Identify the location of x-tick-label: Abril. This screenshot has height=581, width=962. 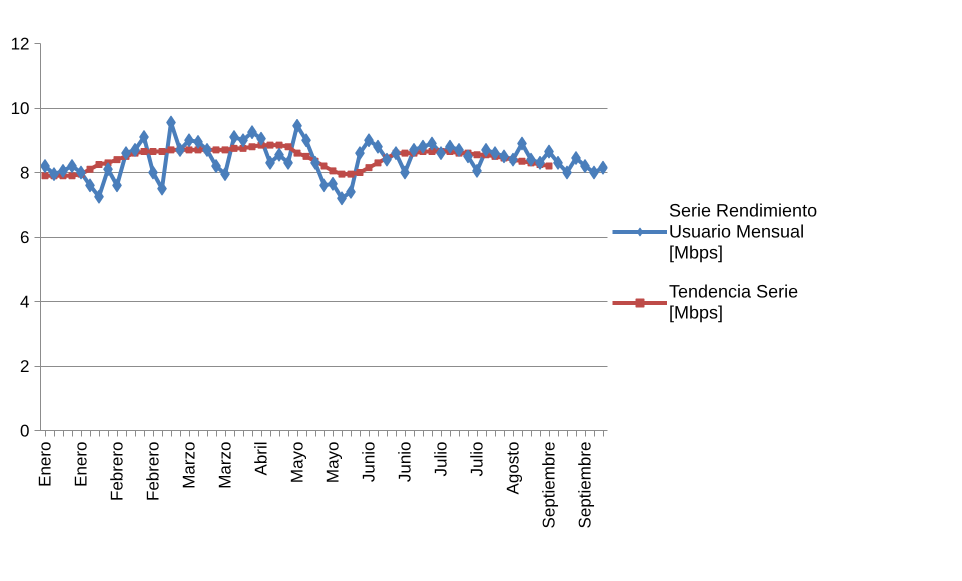
(261, 458).